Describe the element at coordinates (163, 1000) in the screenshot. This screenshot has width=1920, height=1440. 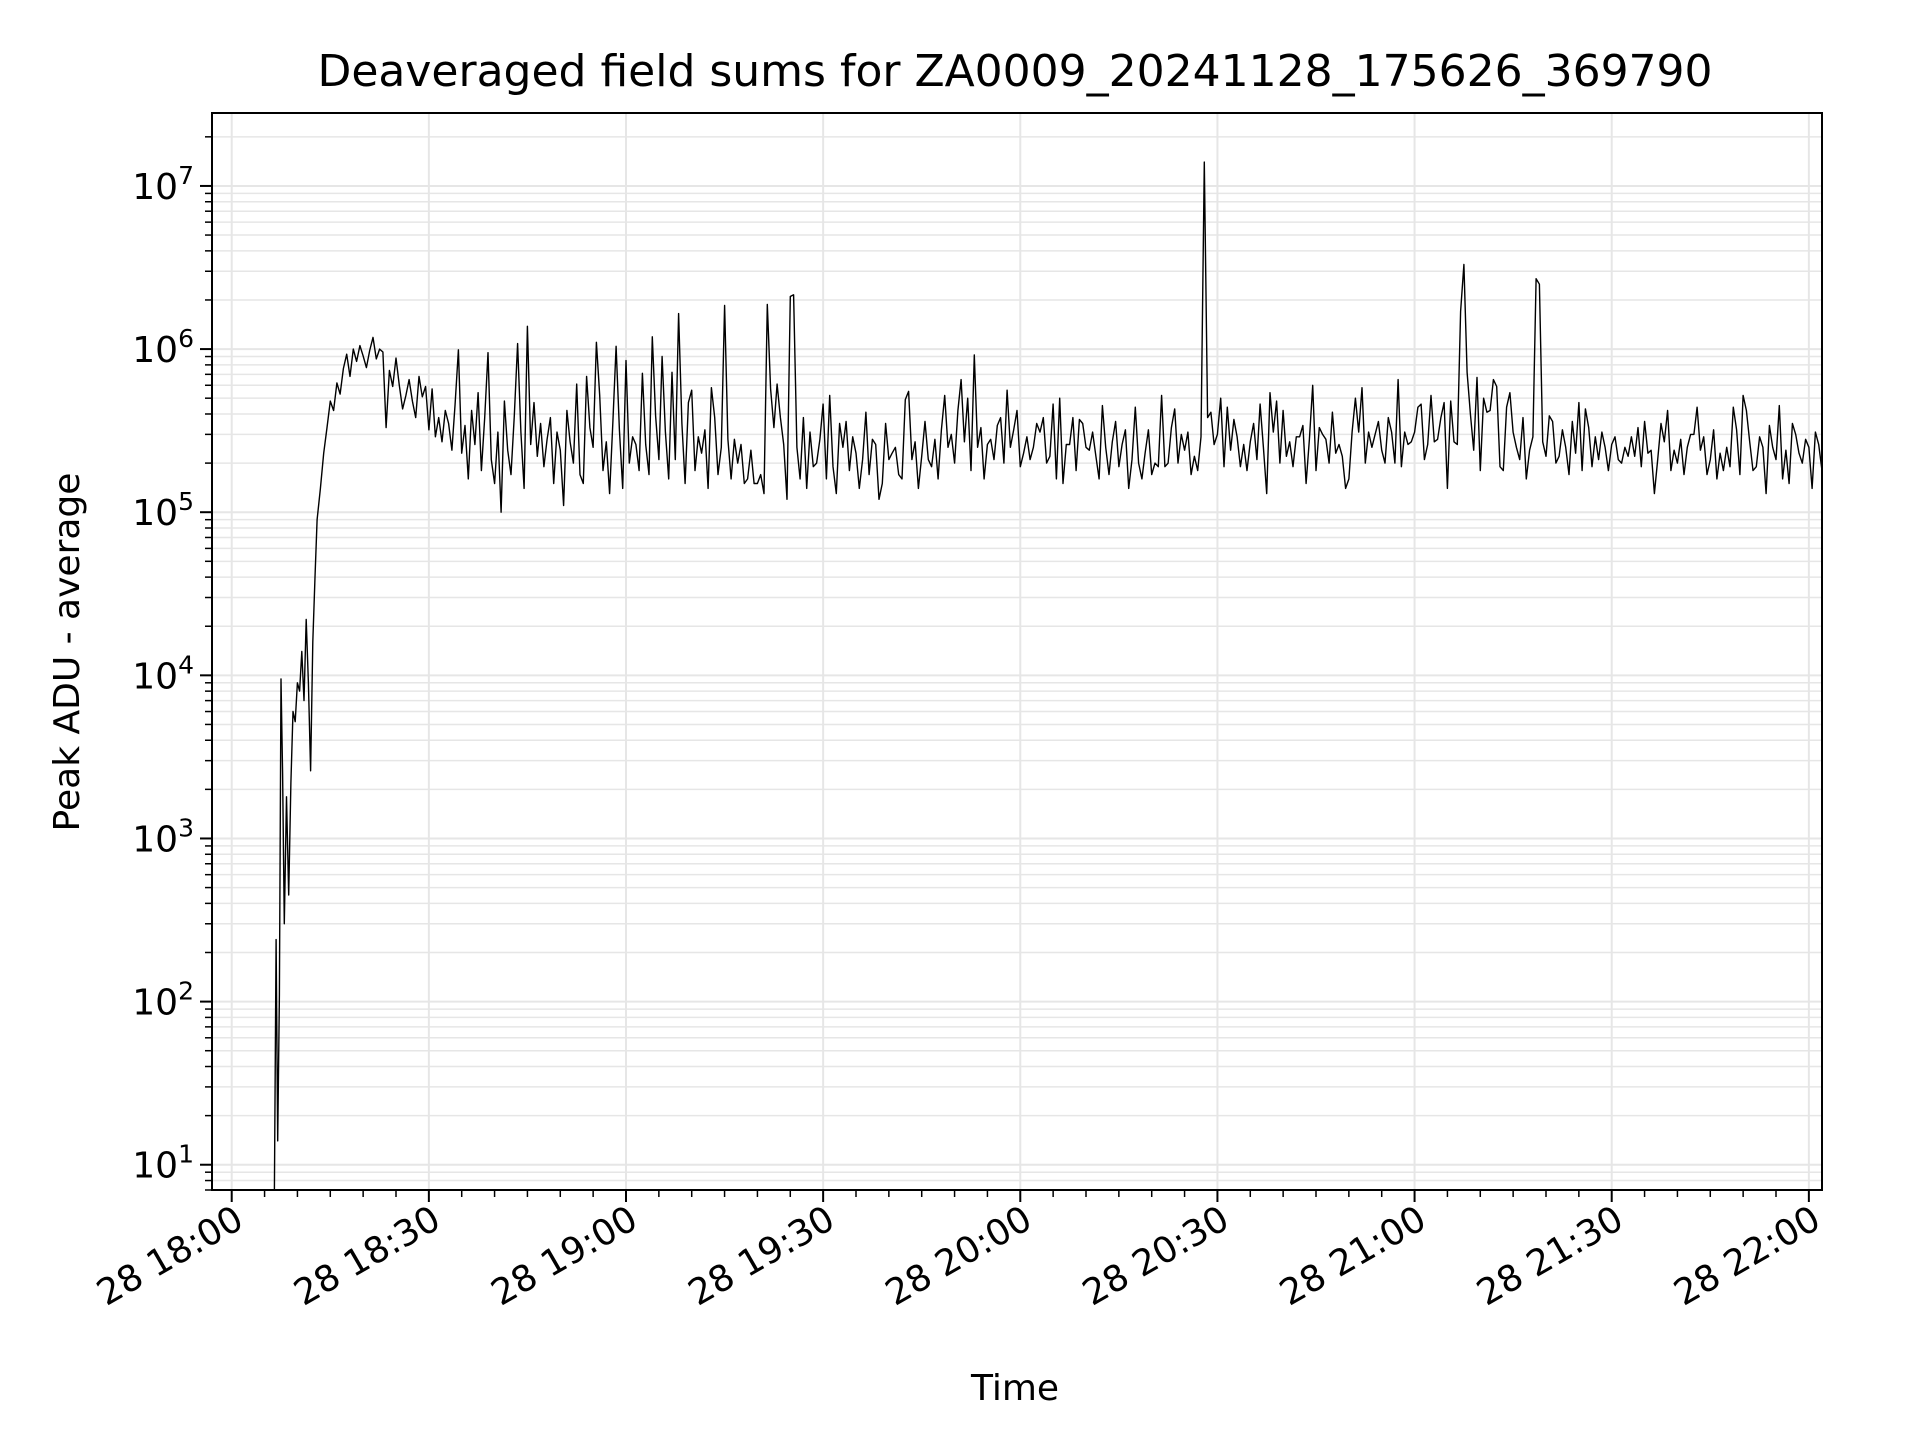
I see `y-tick-label: 10²` at that location.